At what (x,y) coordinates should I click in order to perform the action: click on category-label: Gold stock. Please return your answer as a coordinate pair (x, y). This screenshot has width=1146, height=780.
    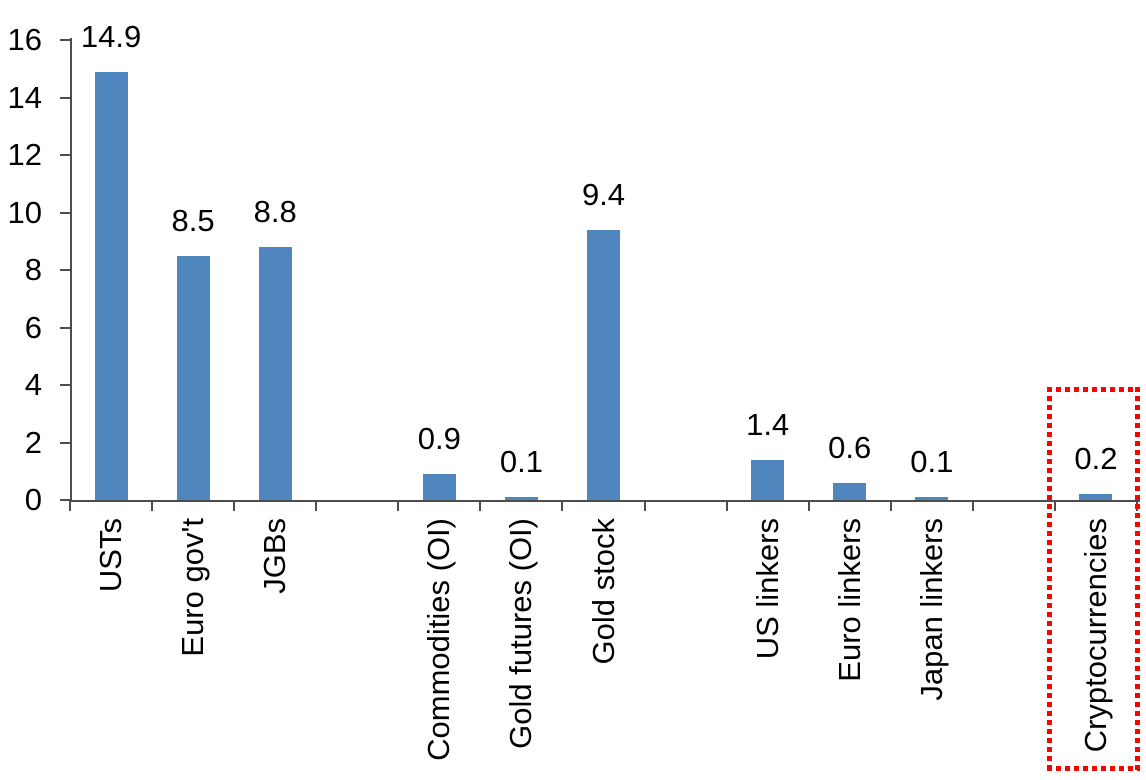
    Looking at the image, I should click on (603, 591).